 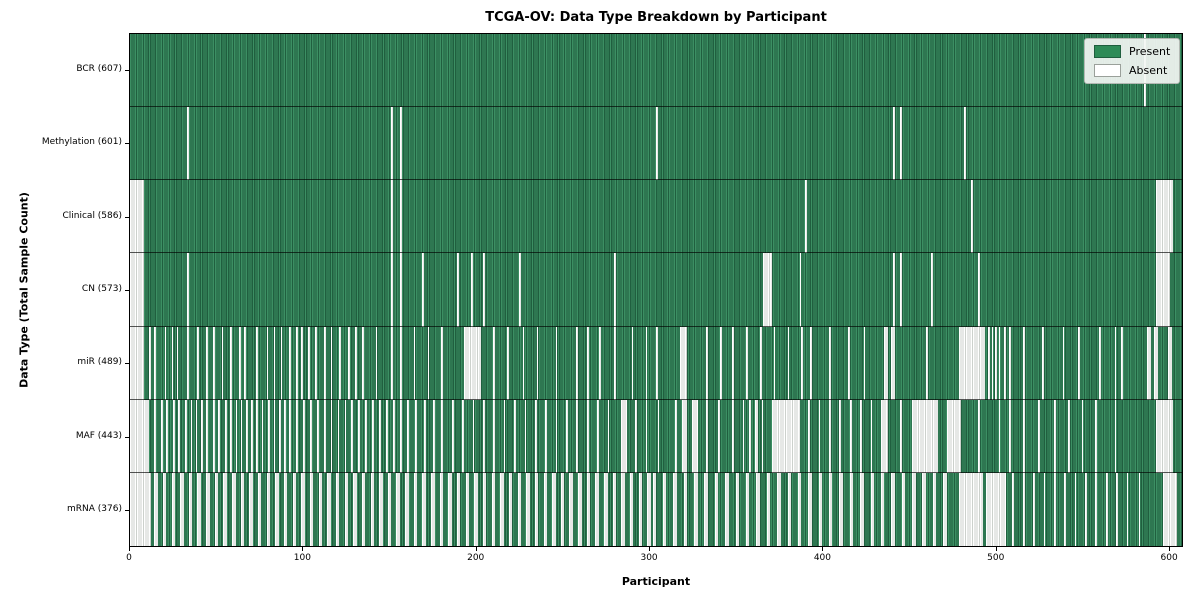 I want to click on legend-entry-present: Present, so click(x=1132, y=51).